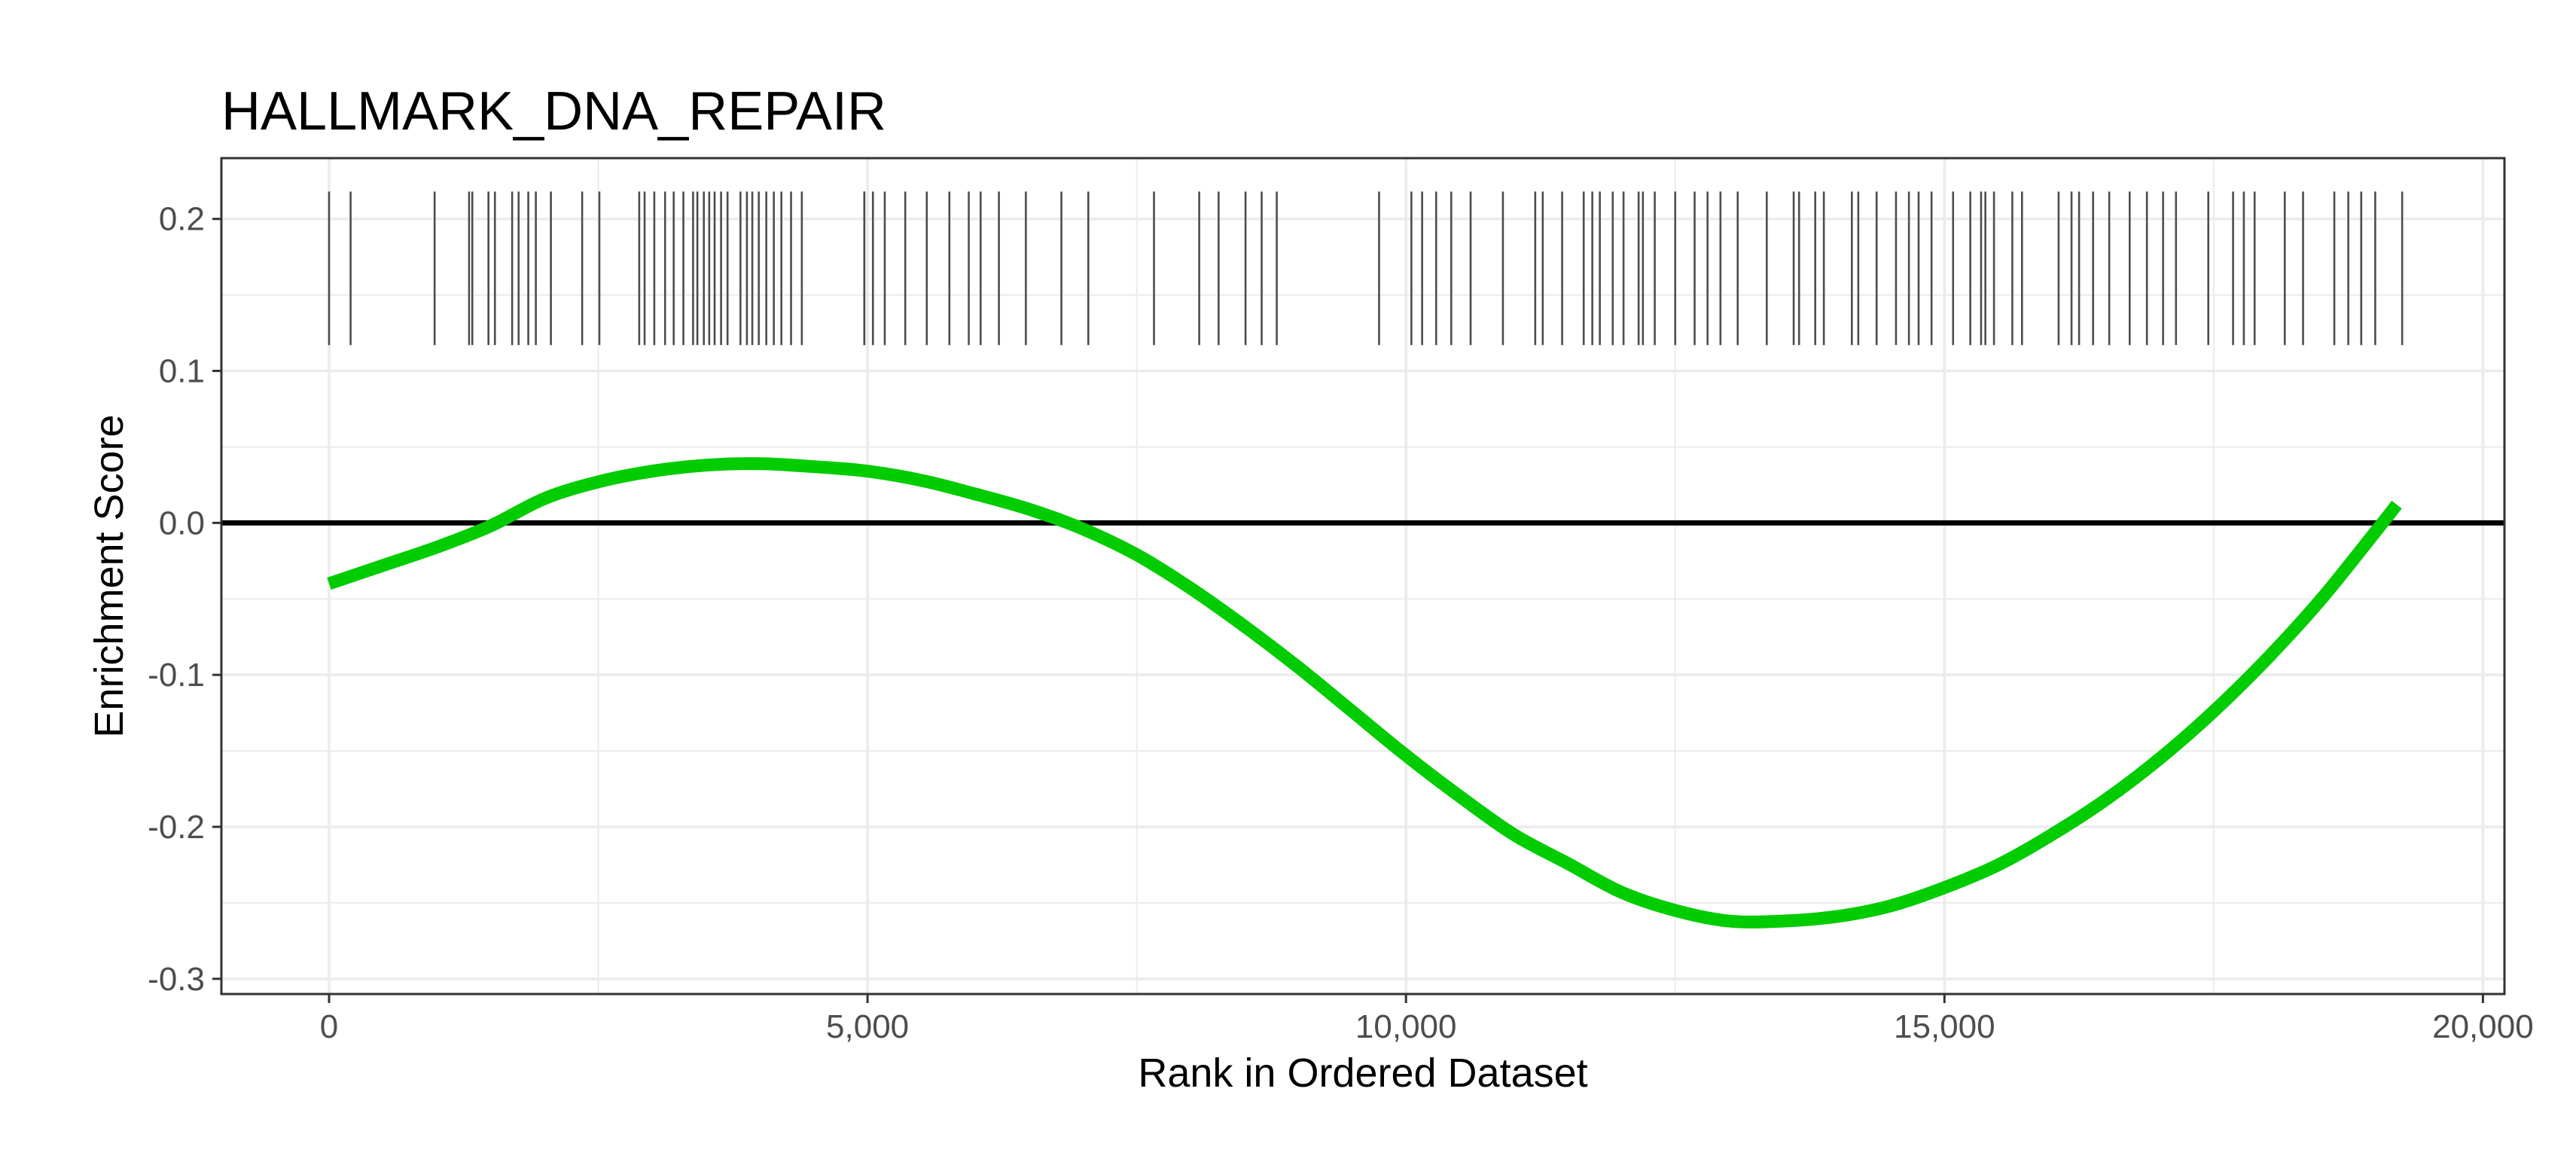  Describe the element at coordinates (109, 575) in the screenshot. I see `y-axis-label: Enrichment Score` at that location.